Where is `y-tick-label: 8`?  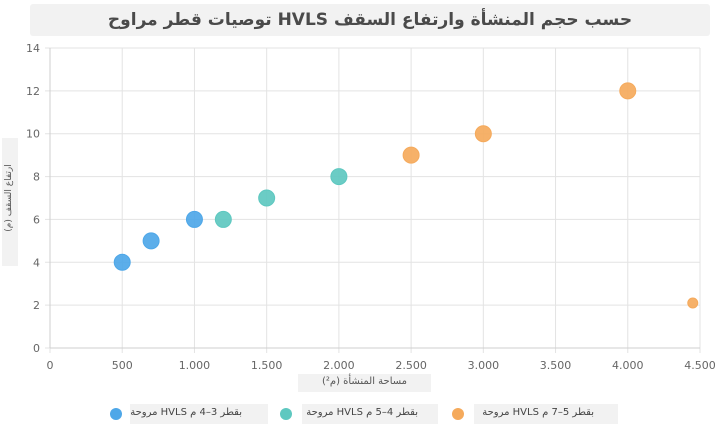 y-tick-label: 8 is located at coordinates (36, 177).